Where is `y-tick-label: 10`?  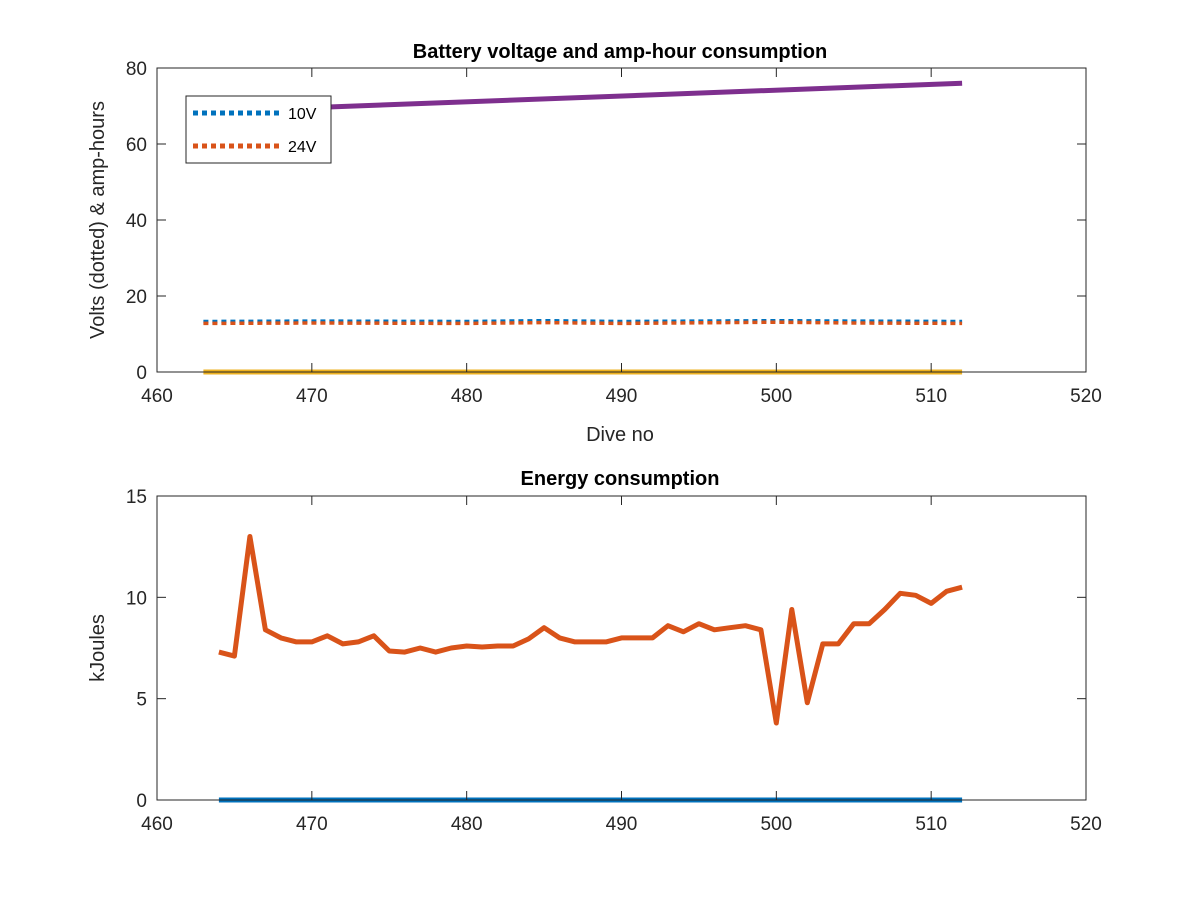 y-tick-label: 10 is located at coordinates (136, 598).